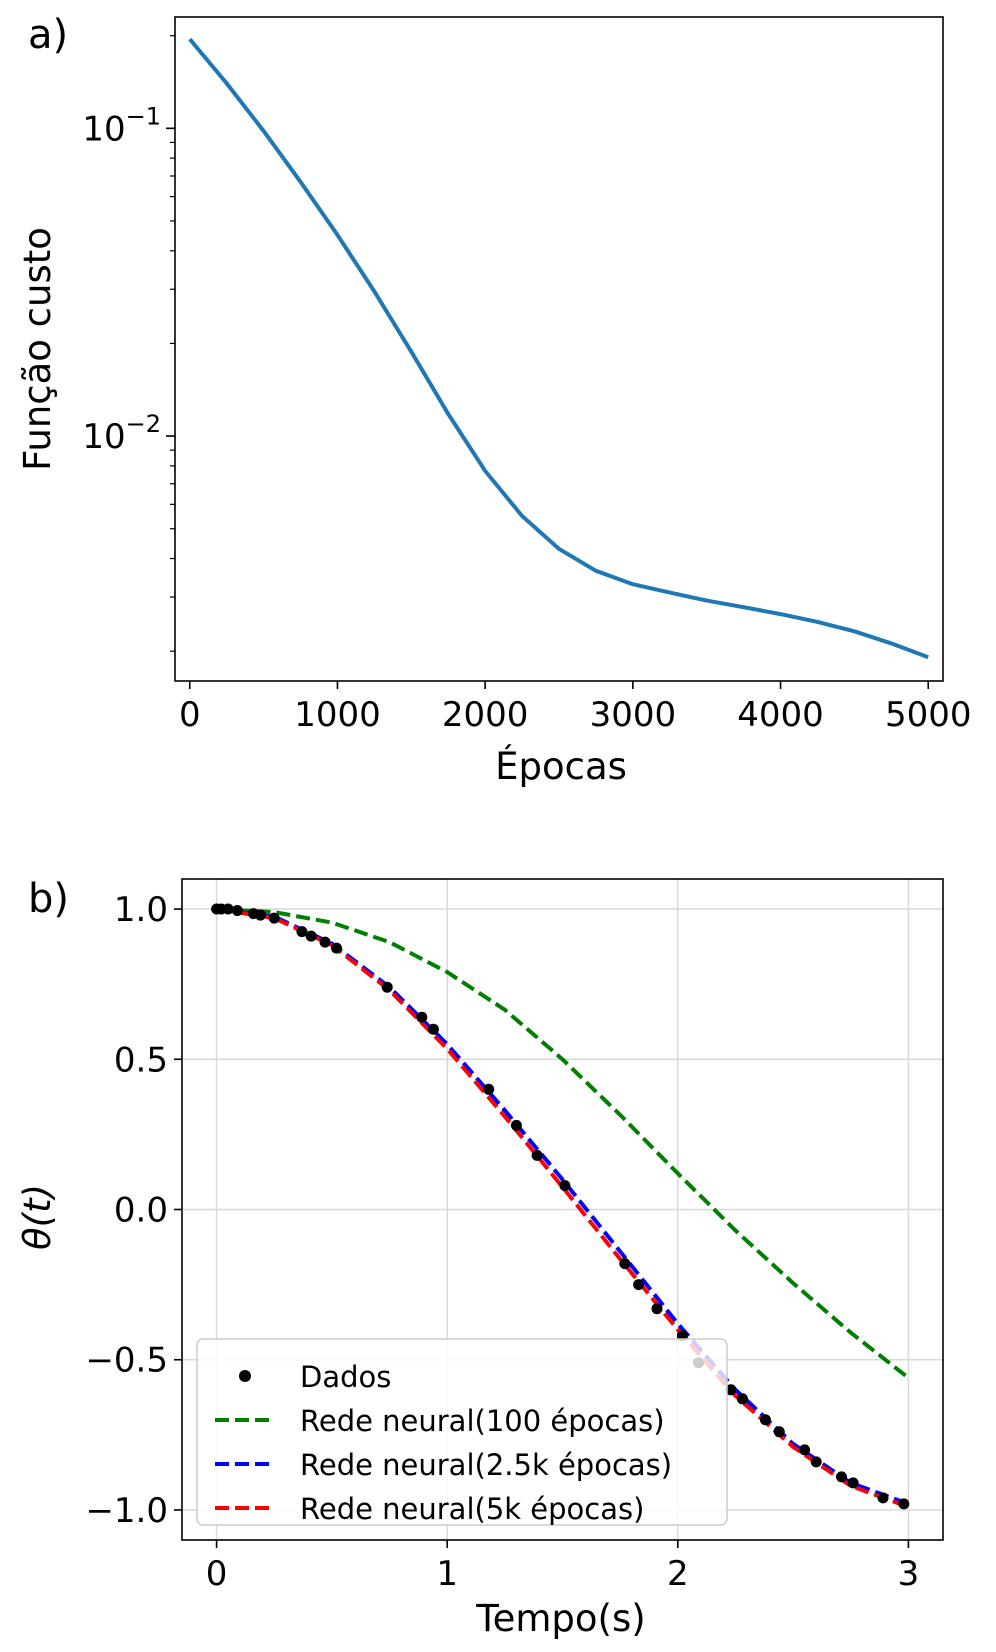  Describe the element at coordinates (909, 1574) in the screenshot. I see `panel-b-x-tick-label: 3` at that location.